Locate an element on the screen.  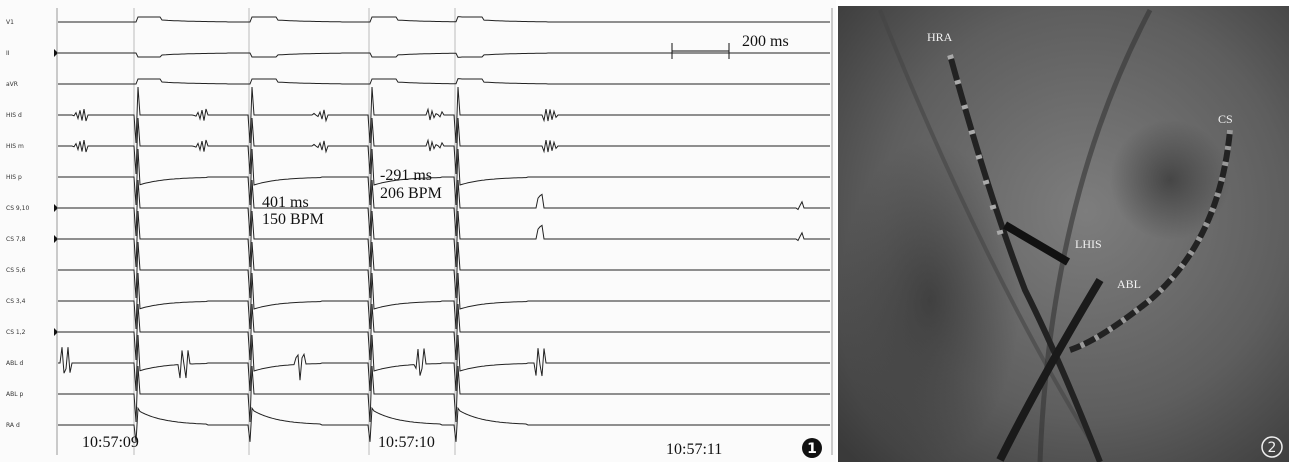
channel-label: II is located at coordinates (8, 53).